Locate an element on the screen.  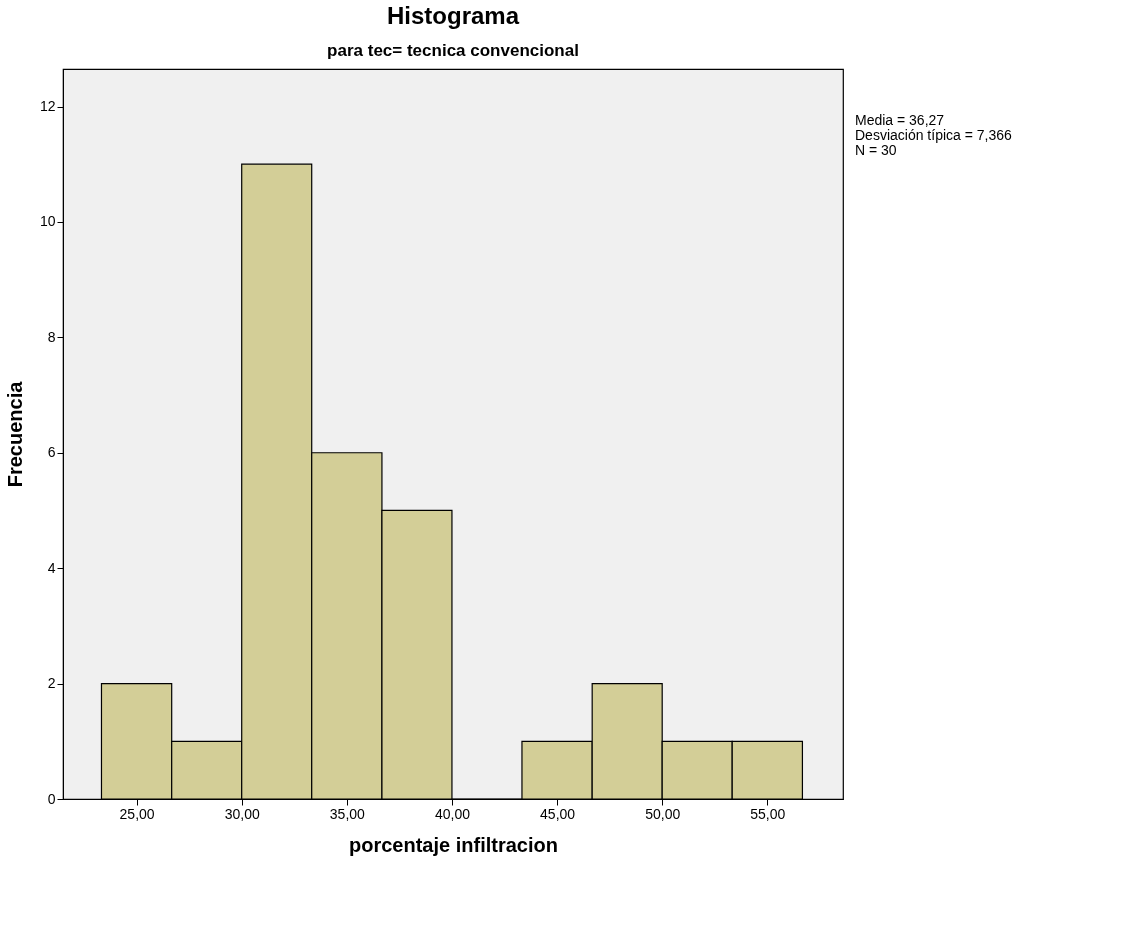
text: Desviación típica = 7,366 is located at coordinates (934, 135).